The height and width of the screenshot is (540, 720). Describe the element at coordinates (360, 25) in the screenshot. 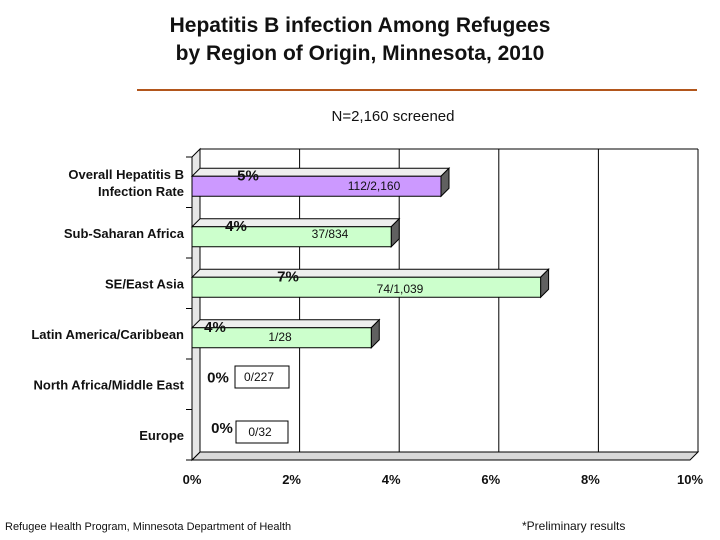

I see `chart-title-line-1: Hepatitis B infection Among Refugees` at that location.